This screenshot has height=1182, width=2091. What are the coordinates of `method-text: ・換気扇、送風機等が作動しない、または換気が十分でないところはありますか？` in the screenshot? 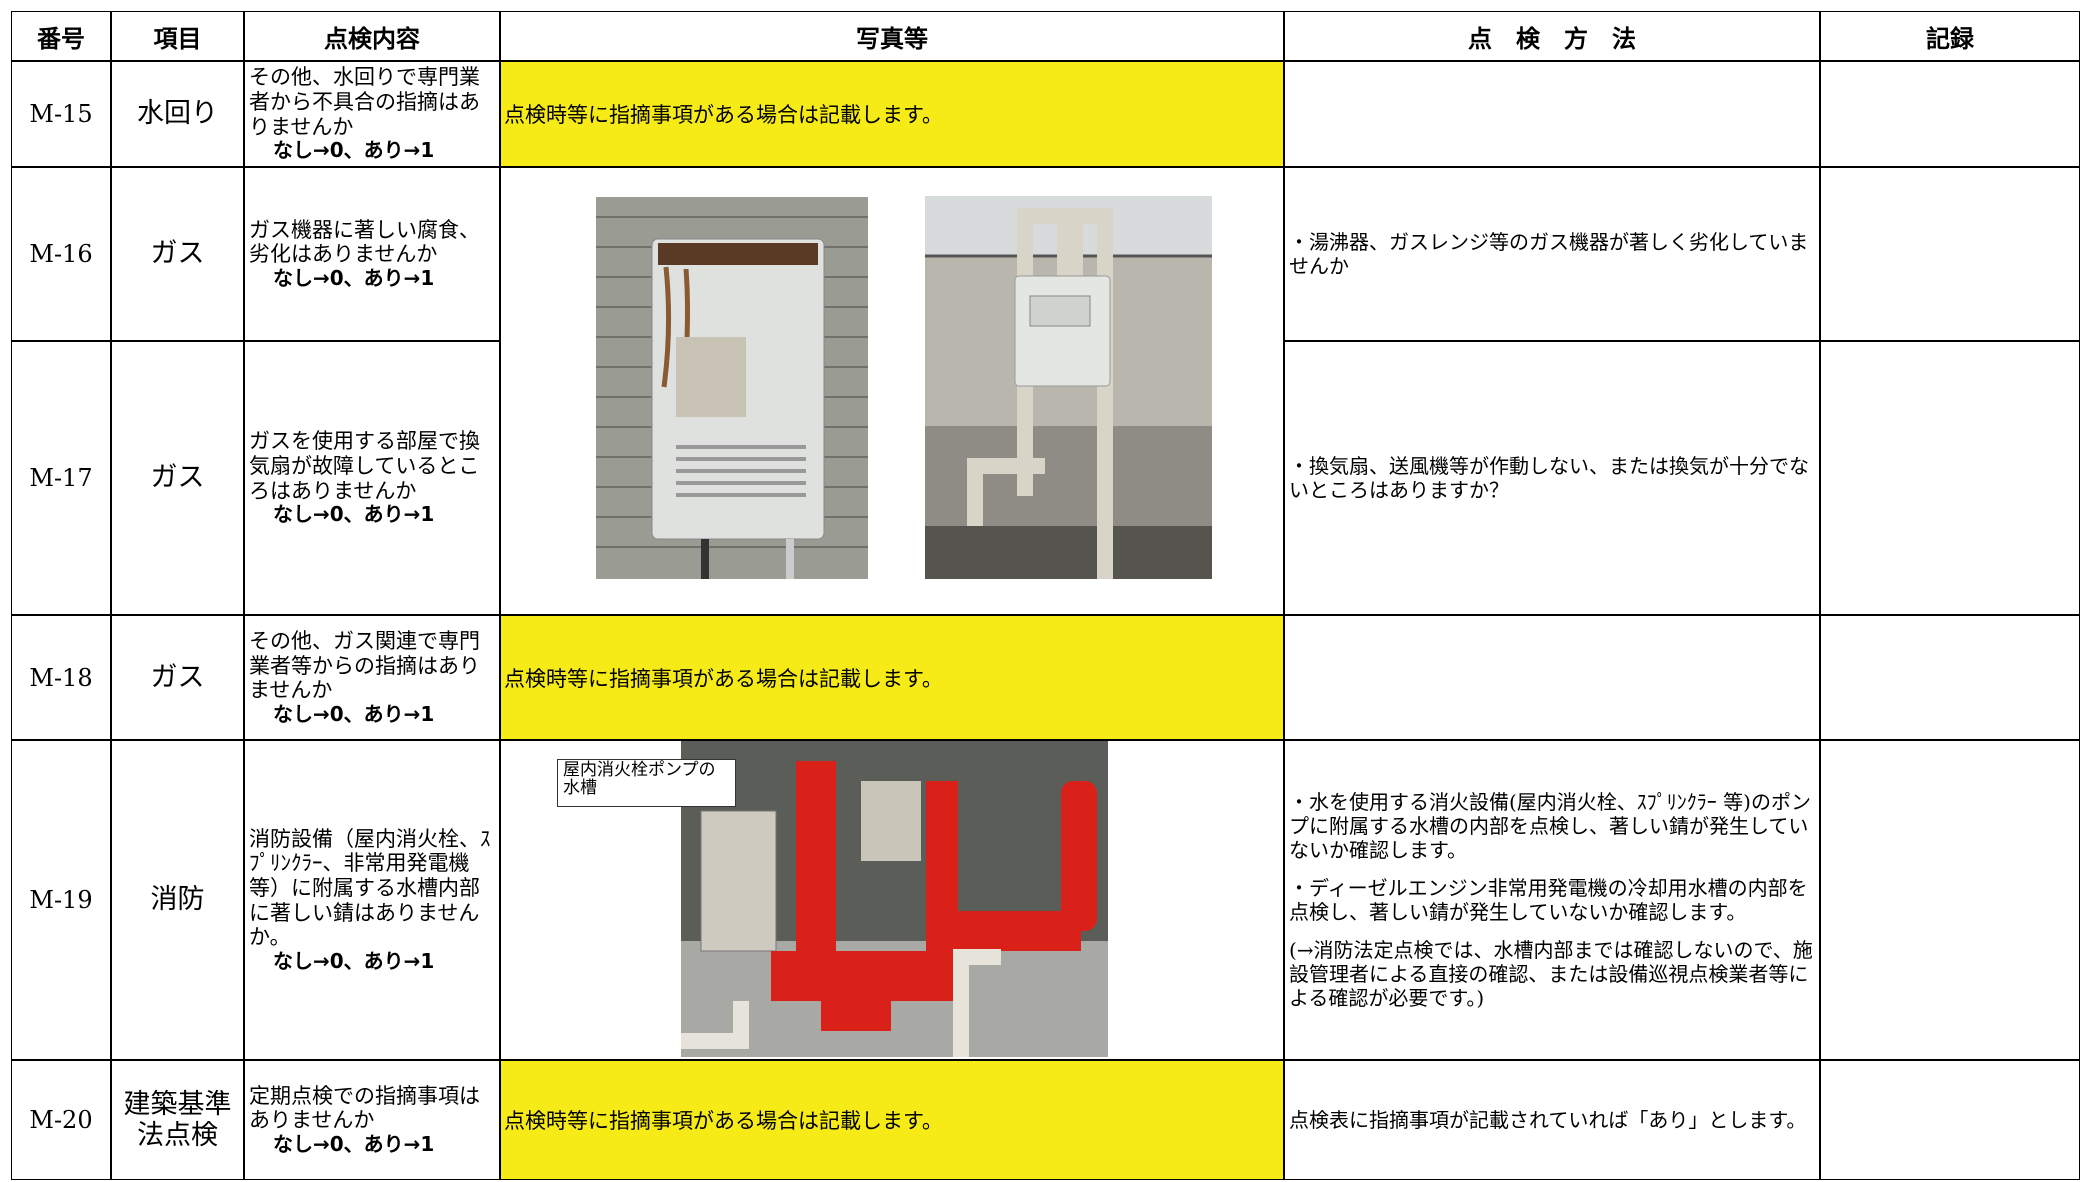 It's located at (1552, 478).